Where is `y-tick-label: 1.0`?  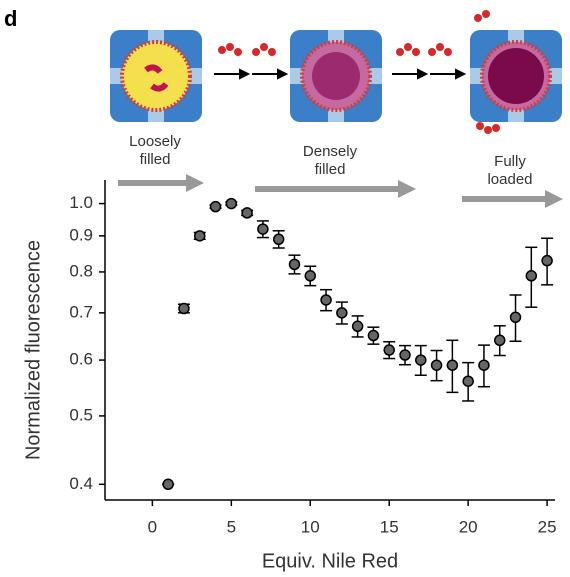
y-tick-label: 1.0 is located at coordinates (81, 202).